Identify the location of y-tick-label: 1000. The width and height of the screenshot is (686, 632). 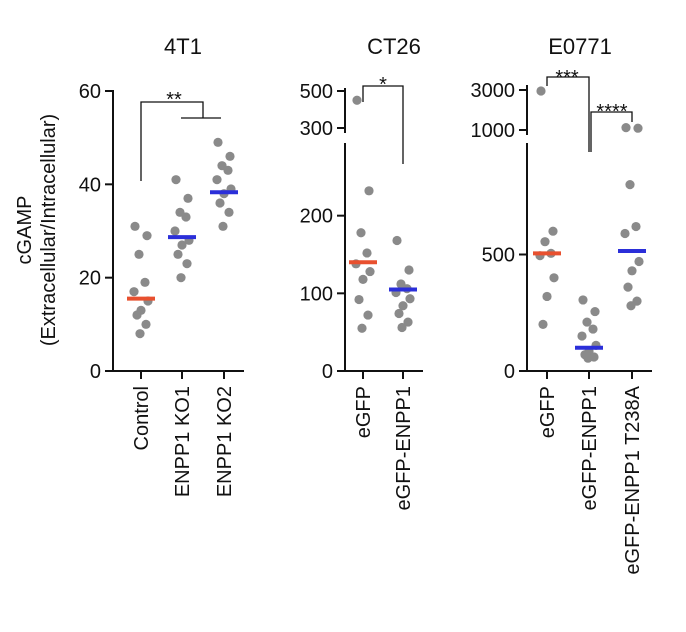
(493, 131).